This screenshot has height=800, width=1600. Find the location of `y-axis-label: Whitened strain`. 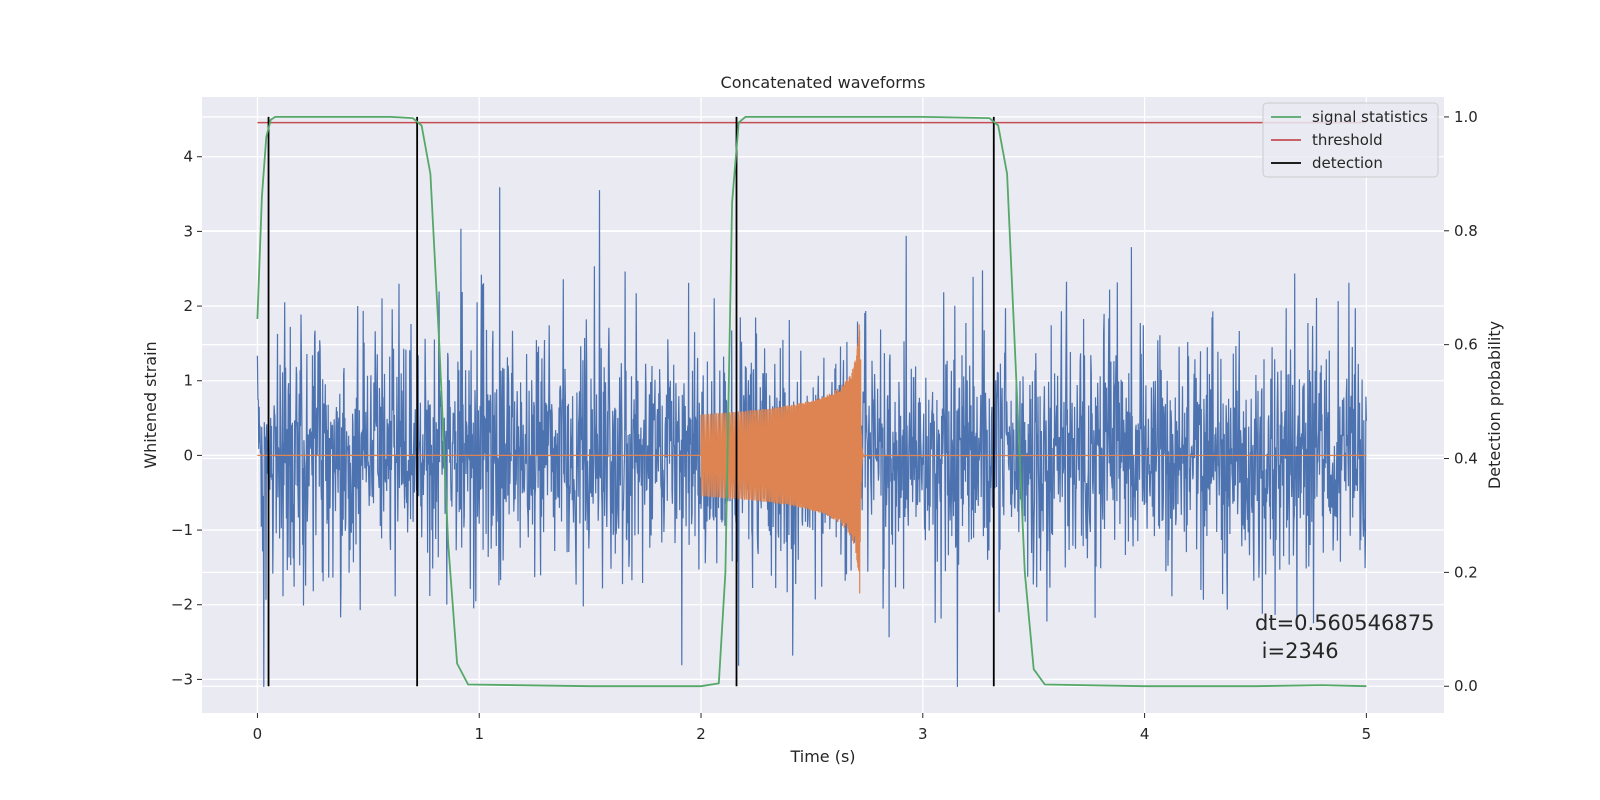

y-axis-label: Whitened strain is located at coordinates (150, 404).